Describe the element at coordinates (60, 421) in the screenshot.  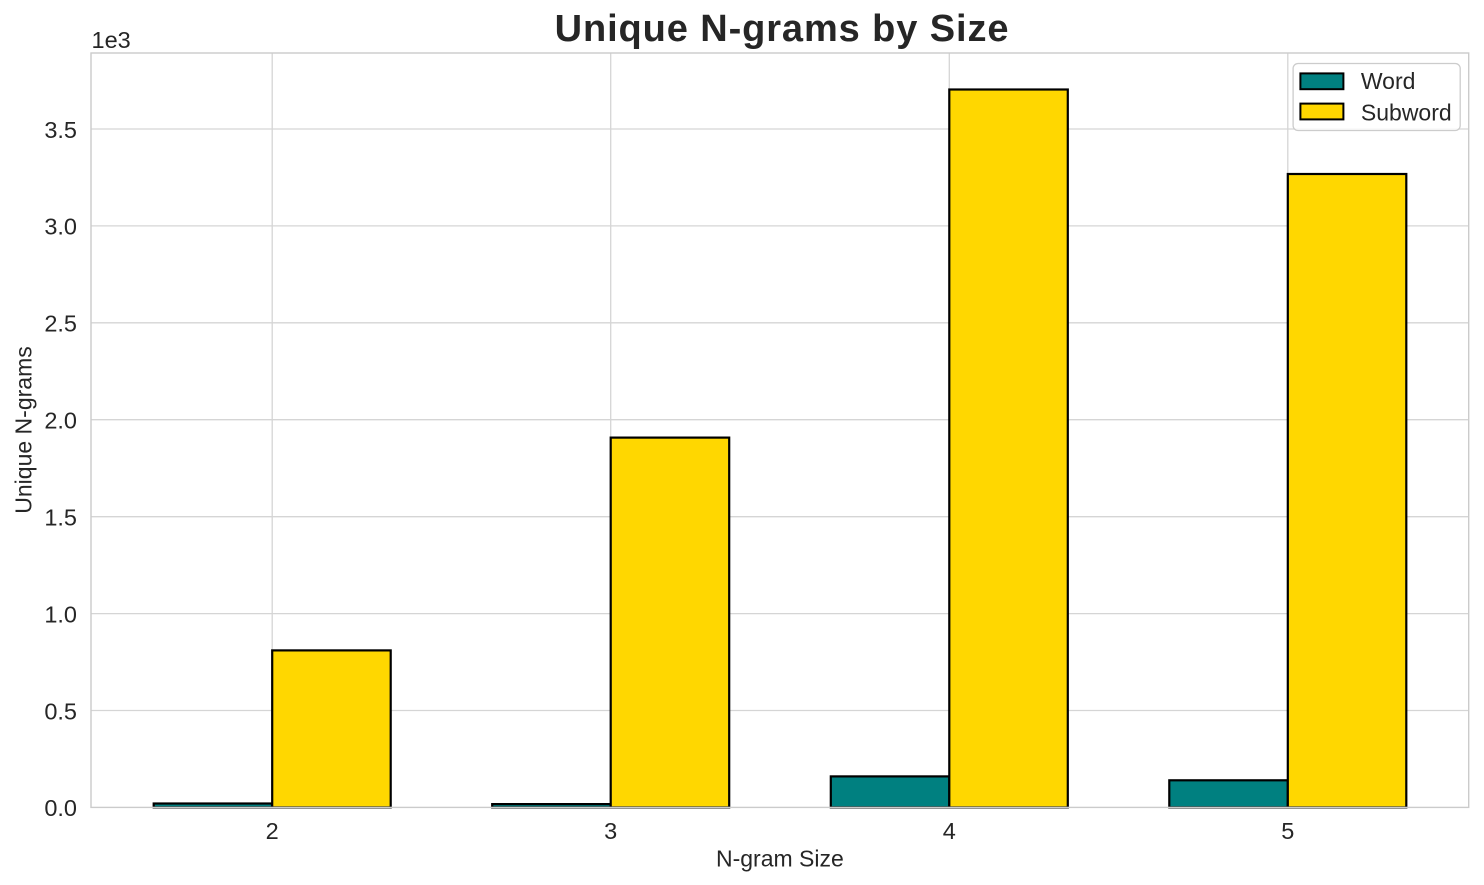
I see `svg-text: 2.0` at that location.